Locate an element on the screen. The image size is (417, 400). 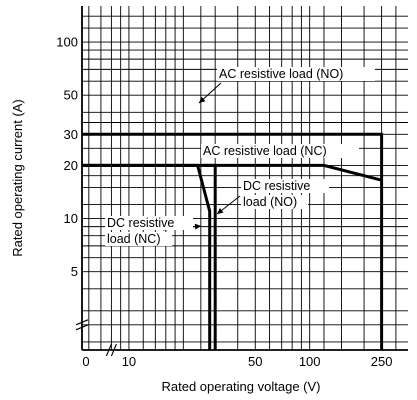
label-ac-nc: AC resistive load (NC) is located at coordinates (280, 151).